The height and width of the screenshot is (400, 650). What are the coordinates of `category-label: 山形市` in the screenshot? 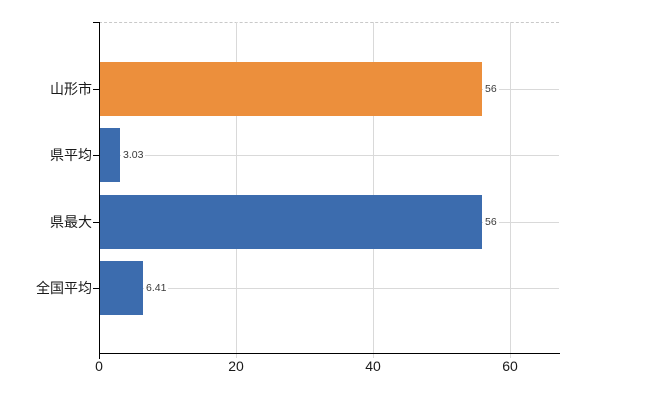 It's located at (71, 89).